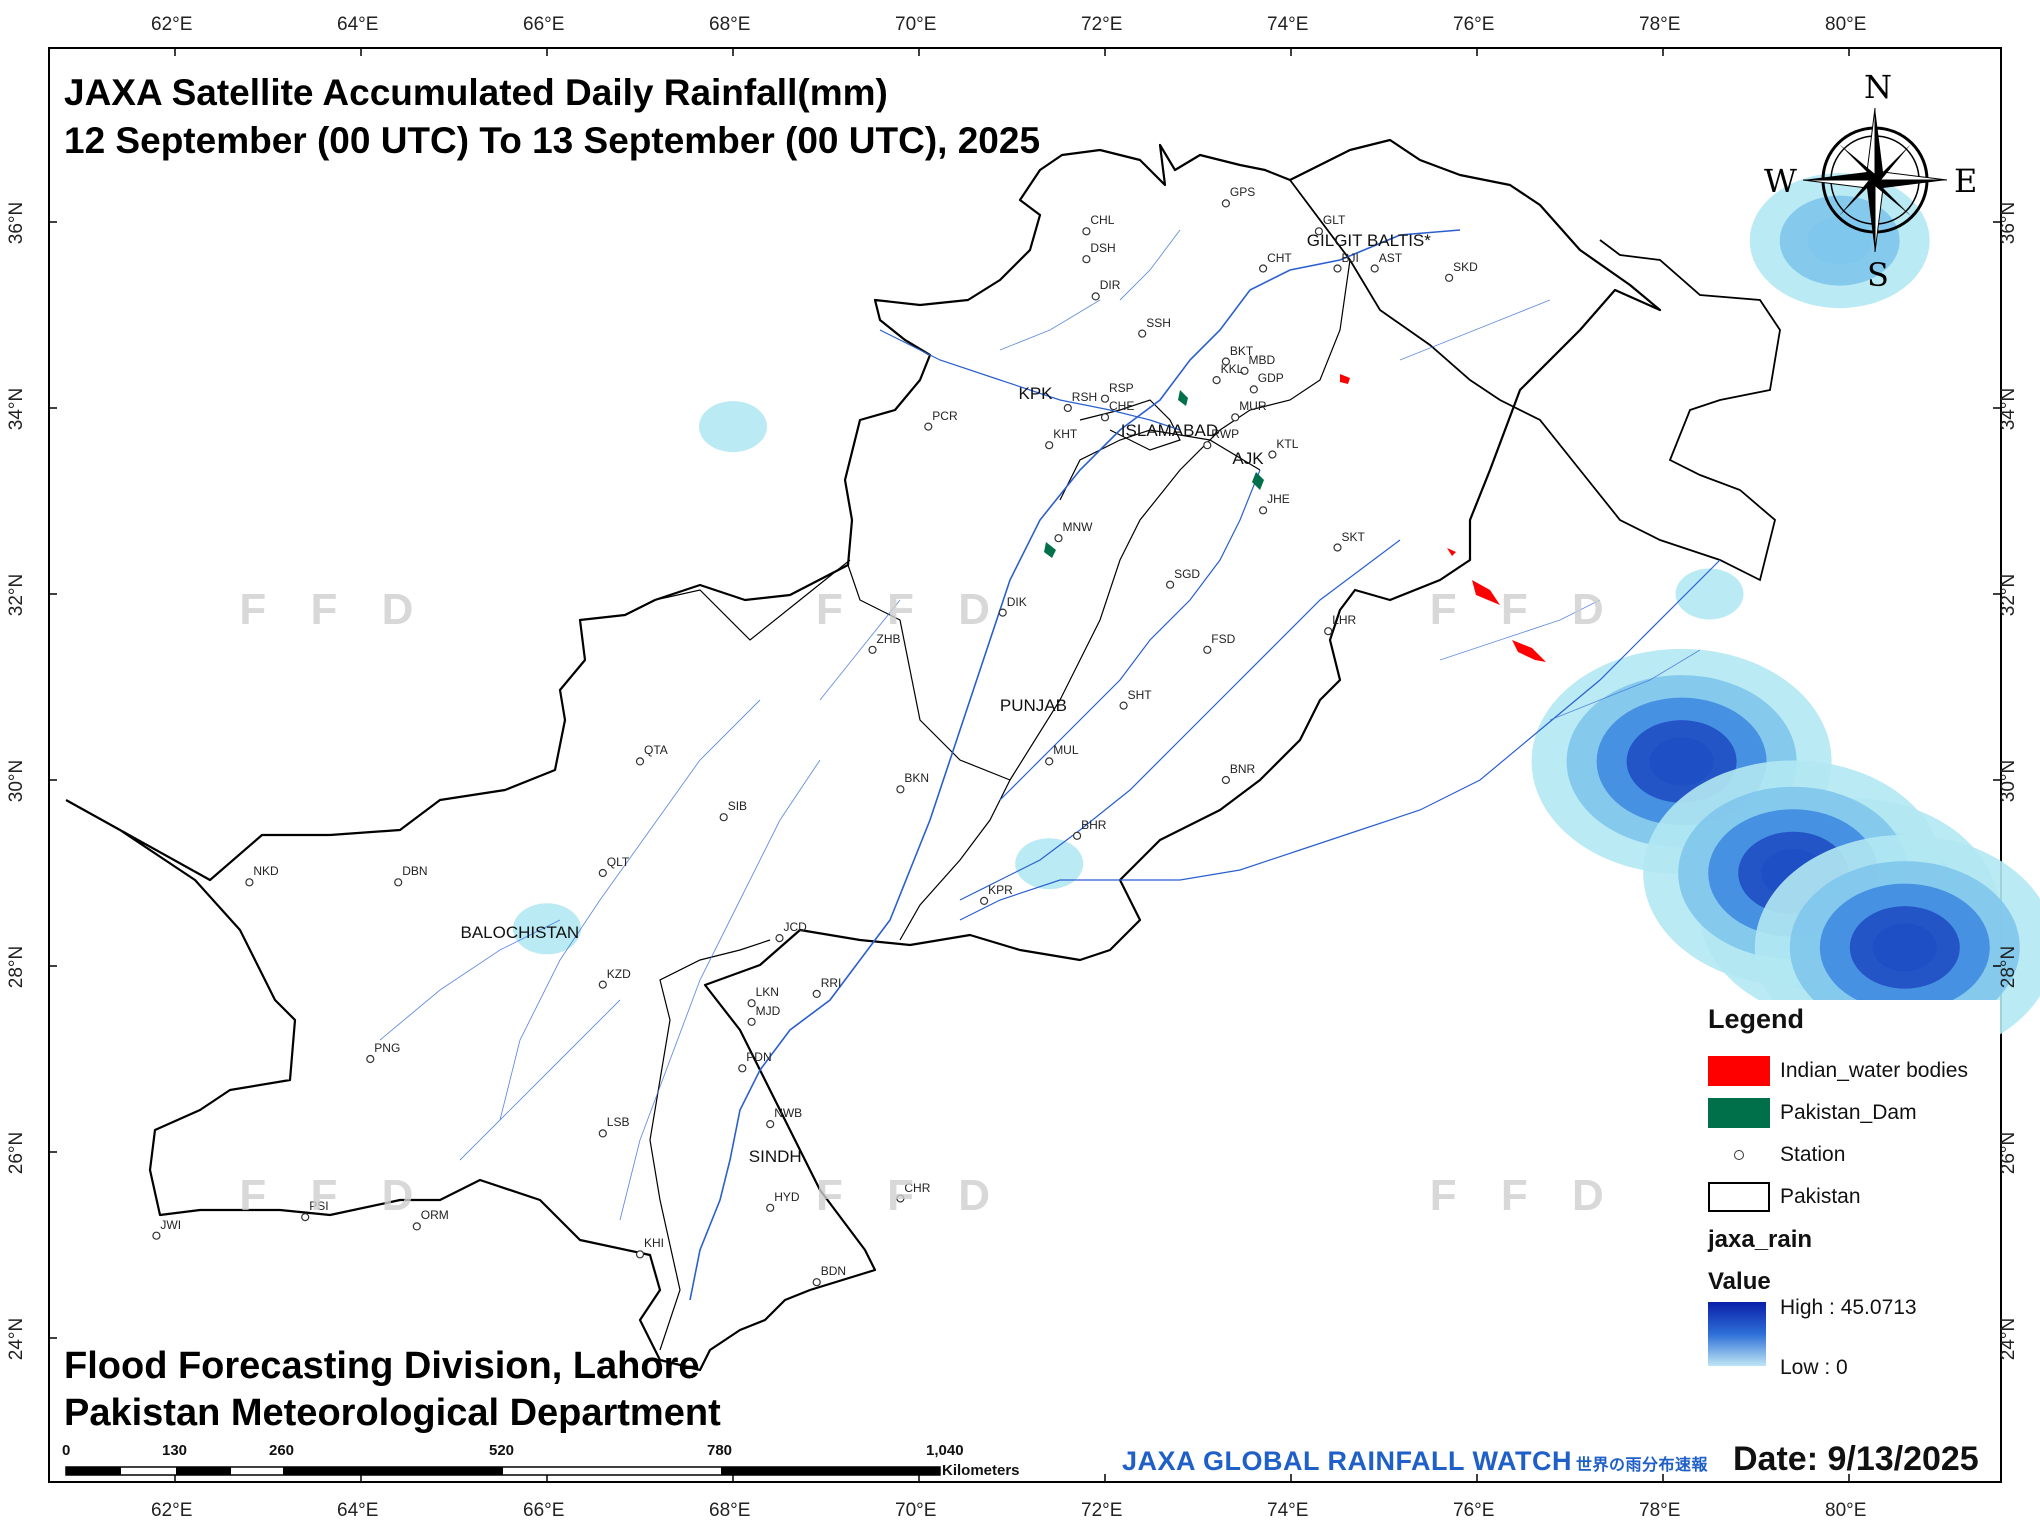 The height and width of the screenshot is (1530, 2040). I want to click on compass-w-label: W, so click(1780, 181).